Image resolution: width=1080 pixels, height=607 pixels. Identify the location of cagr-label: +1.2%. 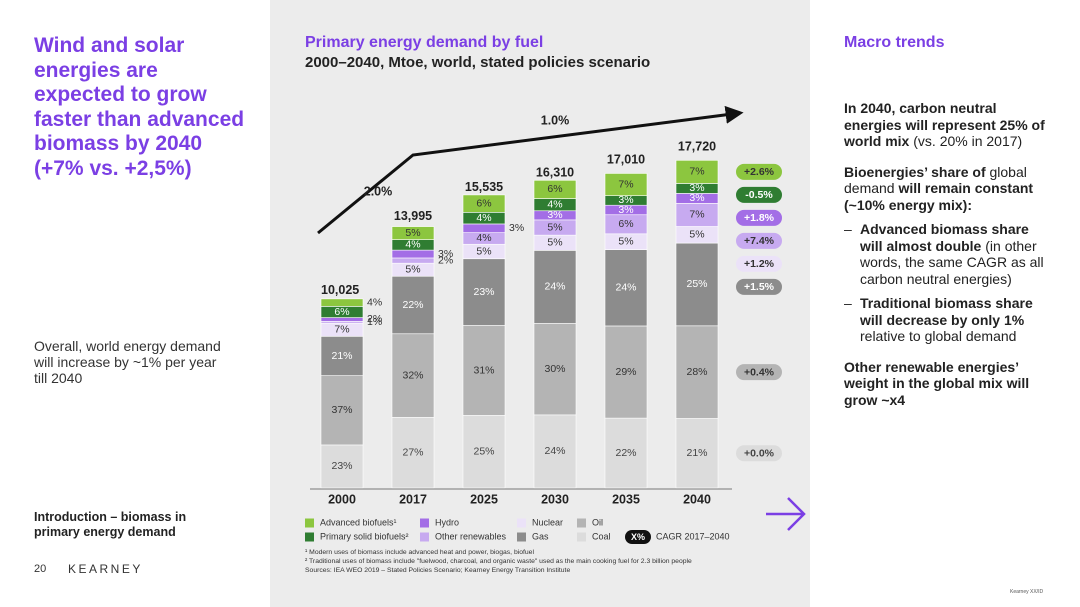
(759, 264).